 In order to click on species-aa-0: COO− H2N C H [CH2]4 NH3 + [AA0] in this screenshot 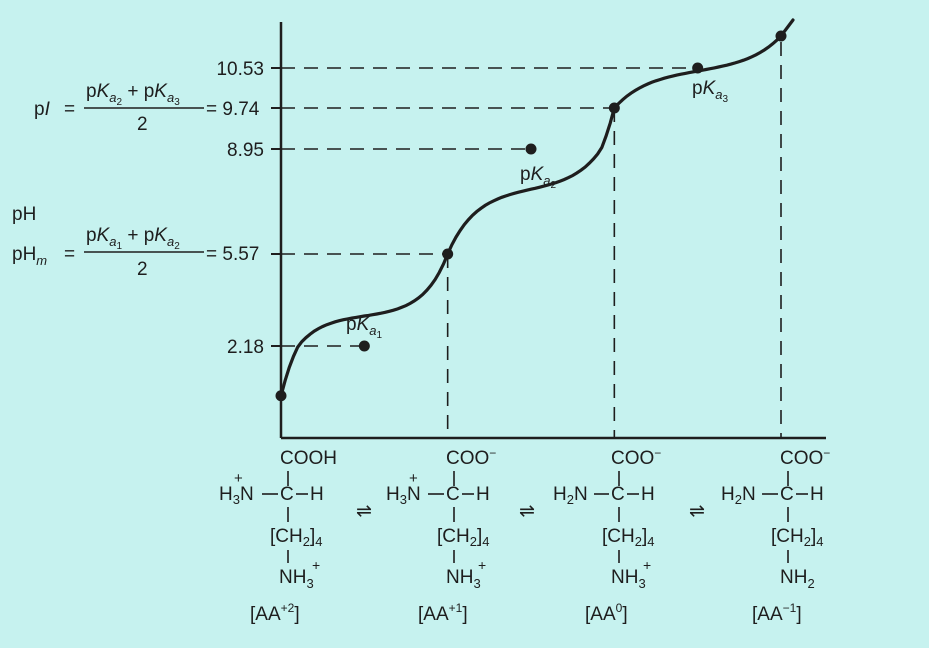, I will do `click(607, 535)`.